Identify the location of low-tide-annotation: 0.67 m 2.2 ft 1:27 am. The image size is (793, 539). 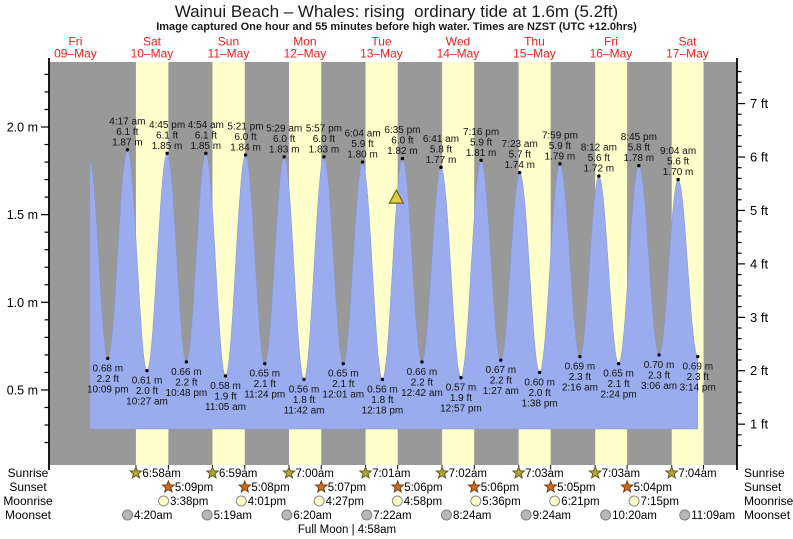
(501, 381).